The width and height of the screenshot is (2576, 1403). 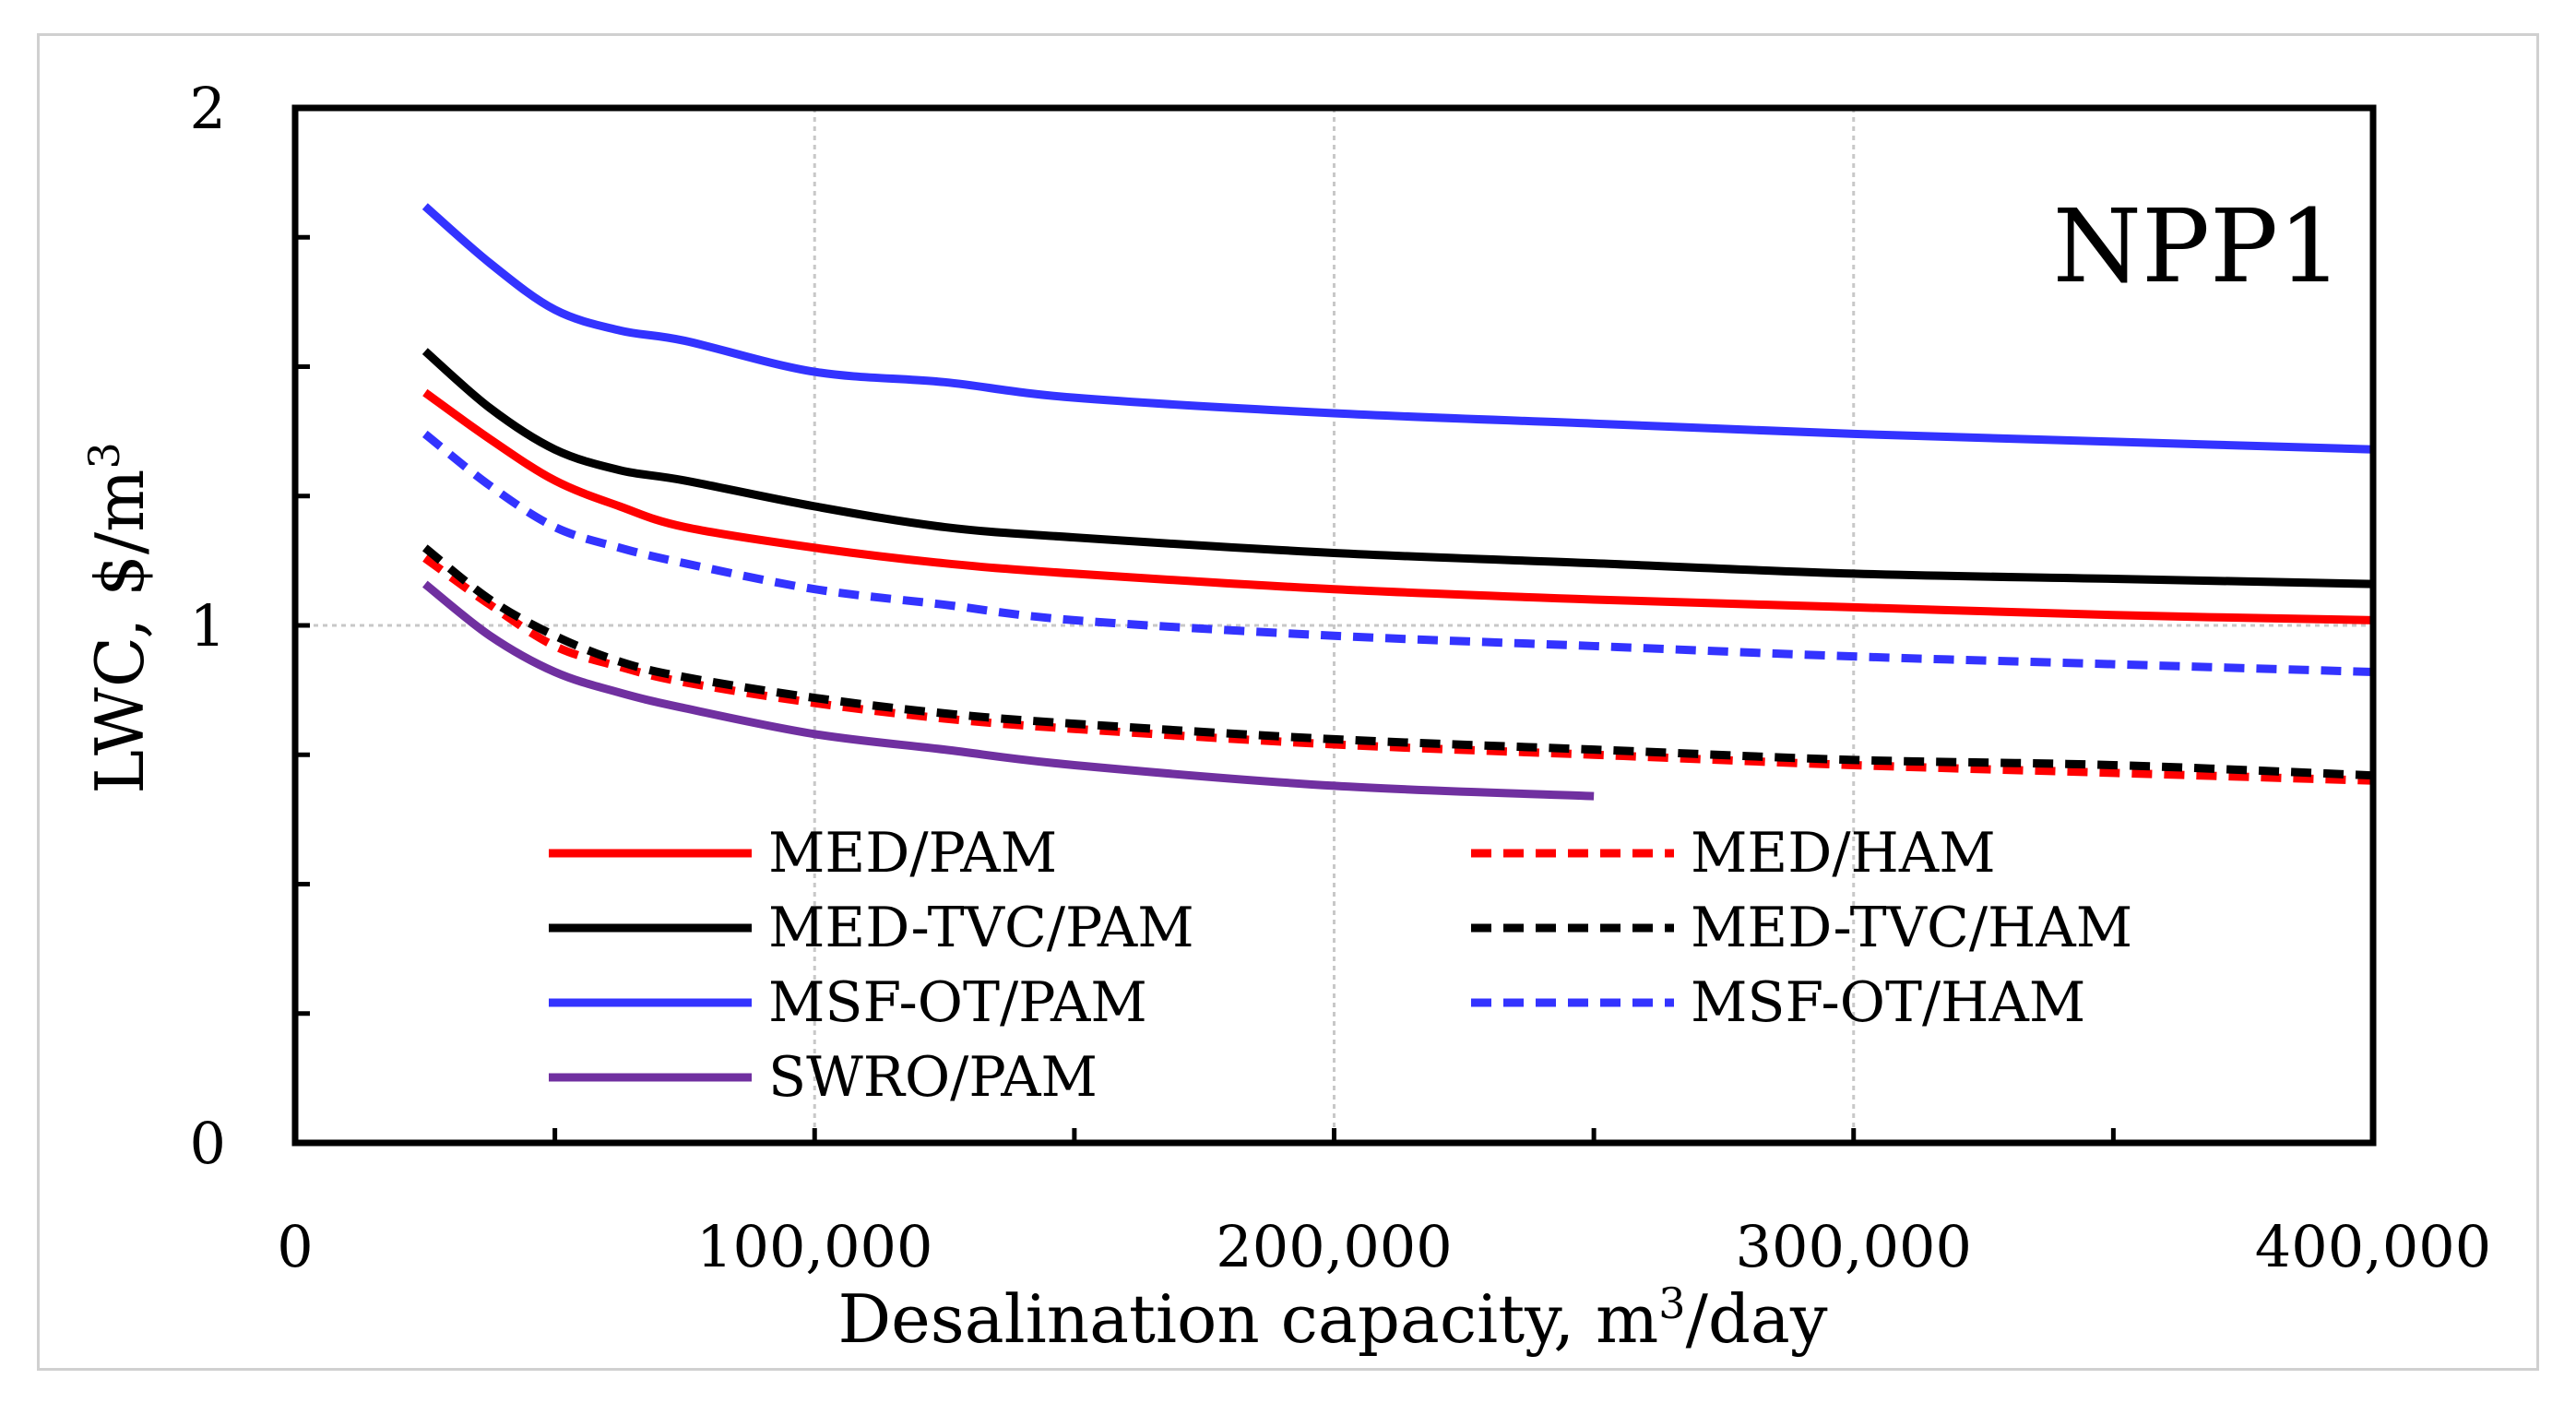 I want to click on legend-label: SWRO/PAM, so click(x=933, y=1077).